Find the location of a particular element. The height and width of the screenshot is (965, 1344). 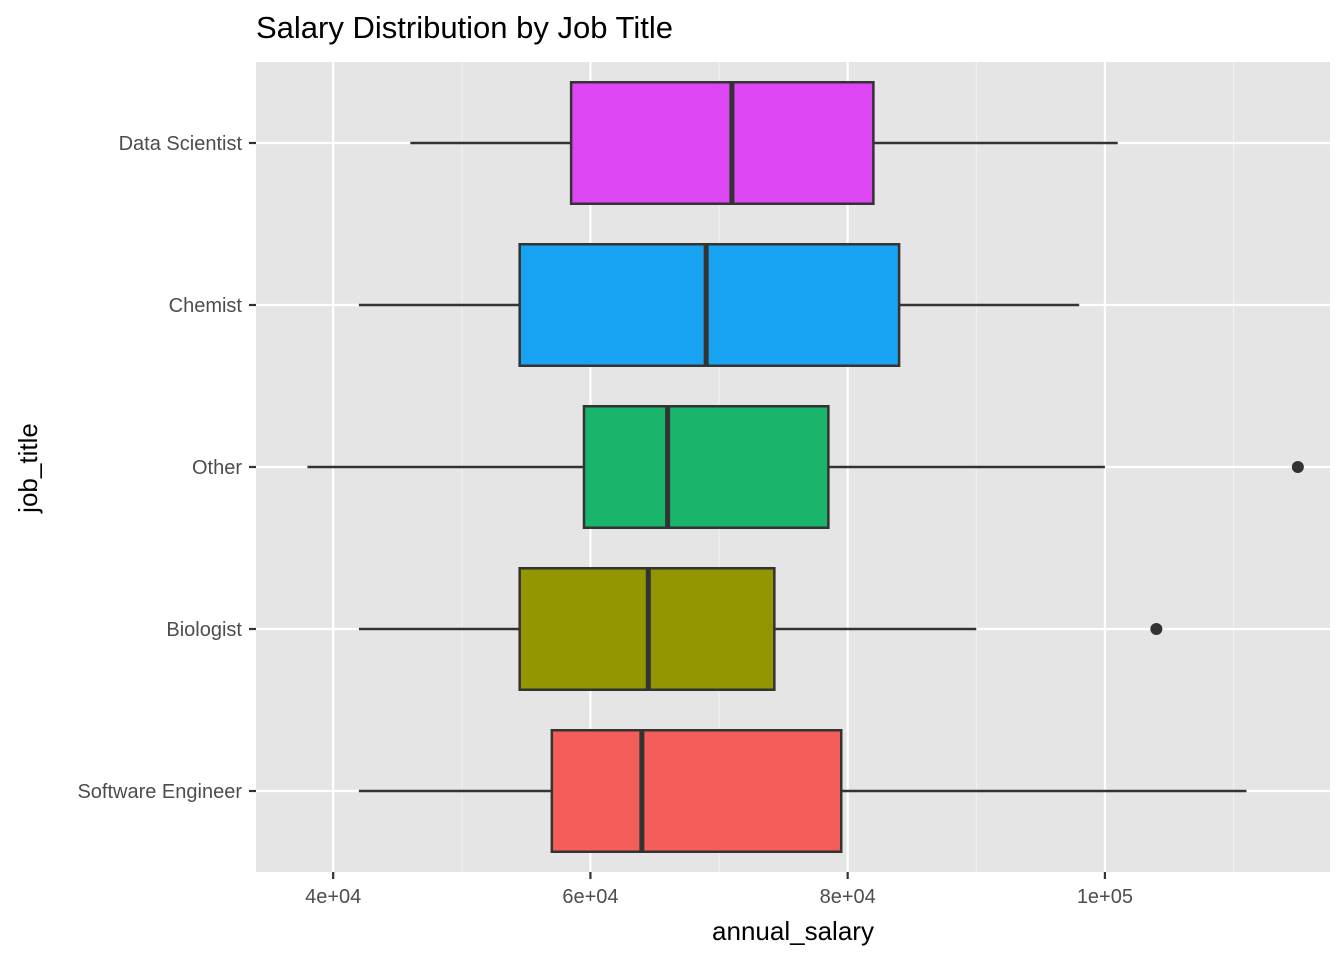

x-tick-label: 4e+04 is located at coordinates (333, 897).